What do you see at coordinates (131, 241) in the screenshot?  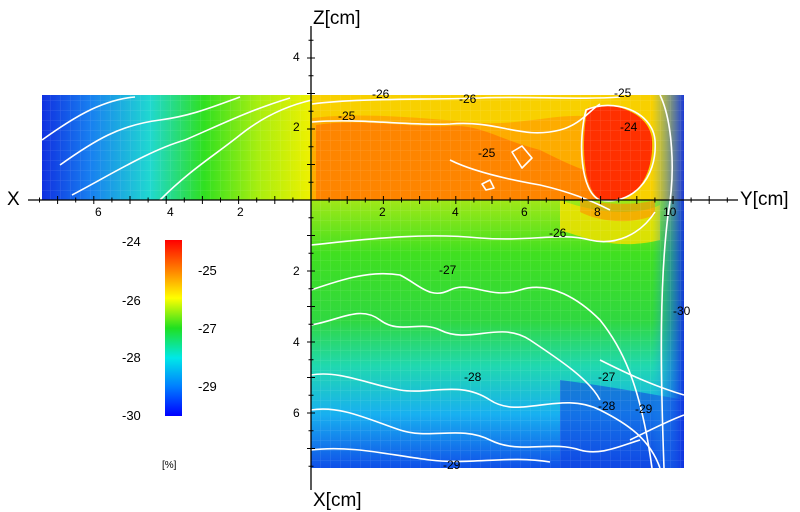 I see `colorbar-tick-label: -24` at bounding box center [131, 241].